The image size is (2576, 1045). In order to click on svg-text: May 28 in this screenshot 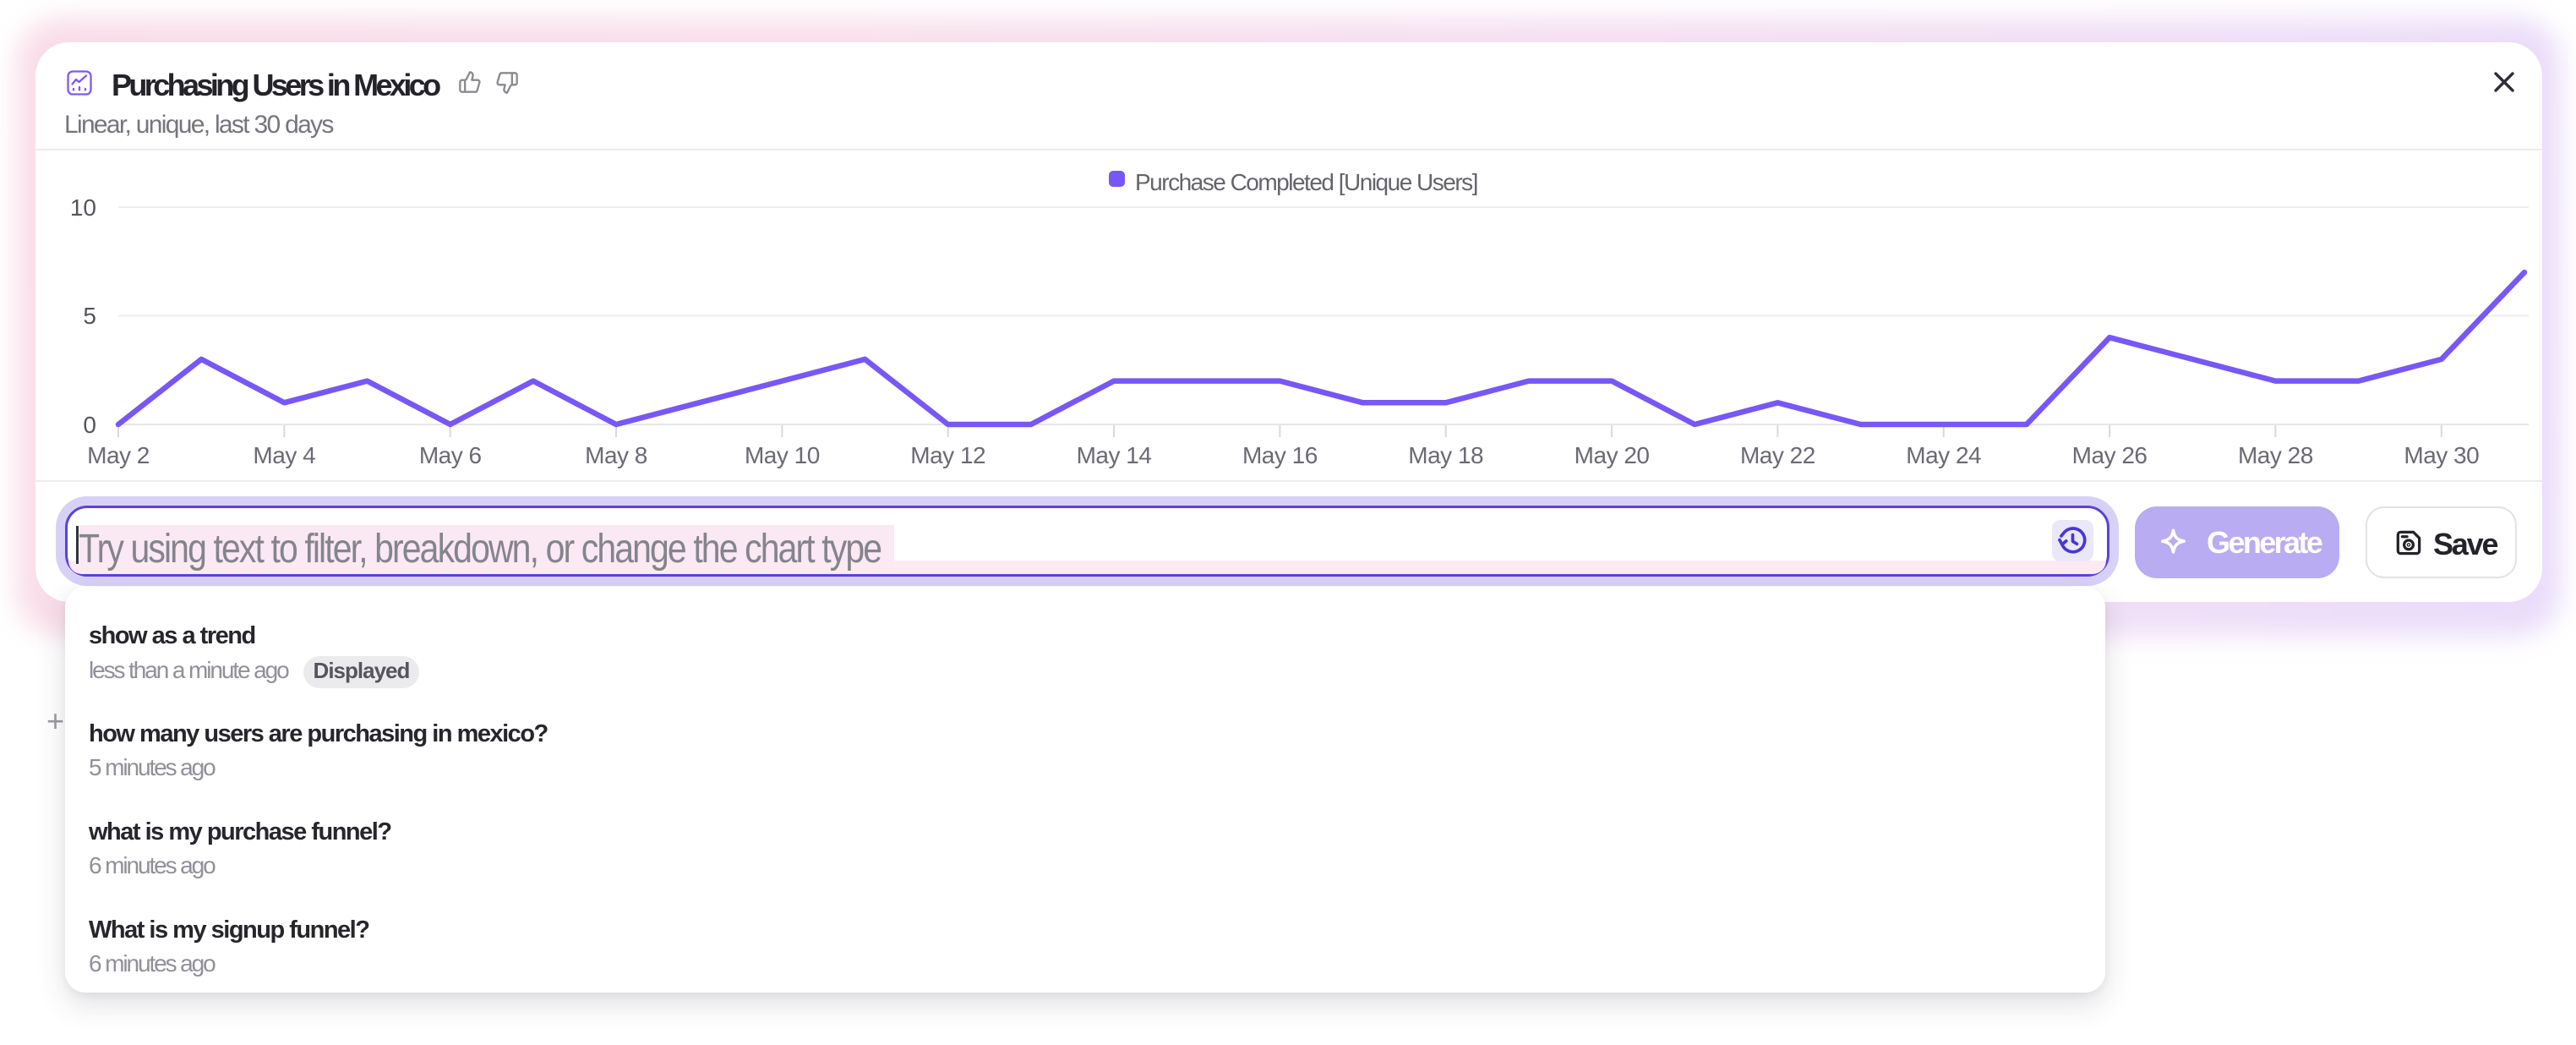, I will do `click(2275, 455)`.